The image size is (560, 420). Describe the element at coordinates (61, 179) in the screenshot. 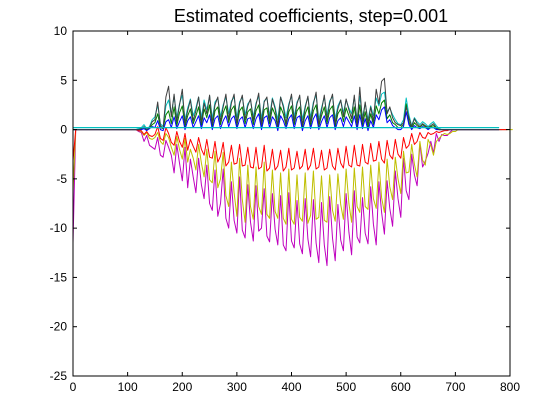

I see `y-tick-label: -5` at that location.